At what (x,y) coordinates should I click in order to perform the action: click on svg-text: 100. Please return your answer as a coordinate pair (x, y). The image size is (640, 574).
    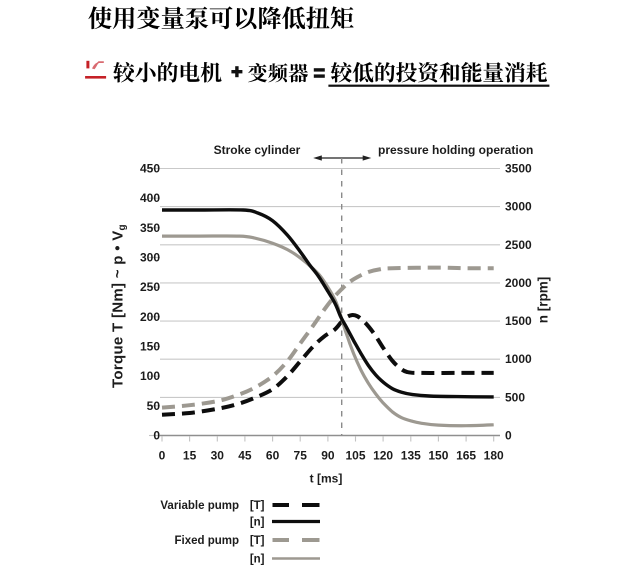
    Looking at the image, I should click on (150, 376).